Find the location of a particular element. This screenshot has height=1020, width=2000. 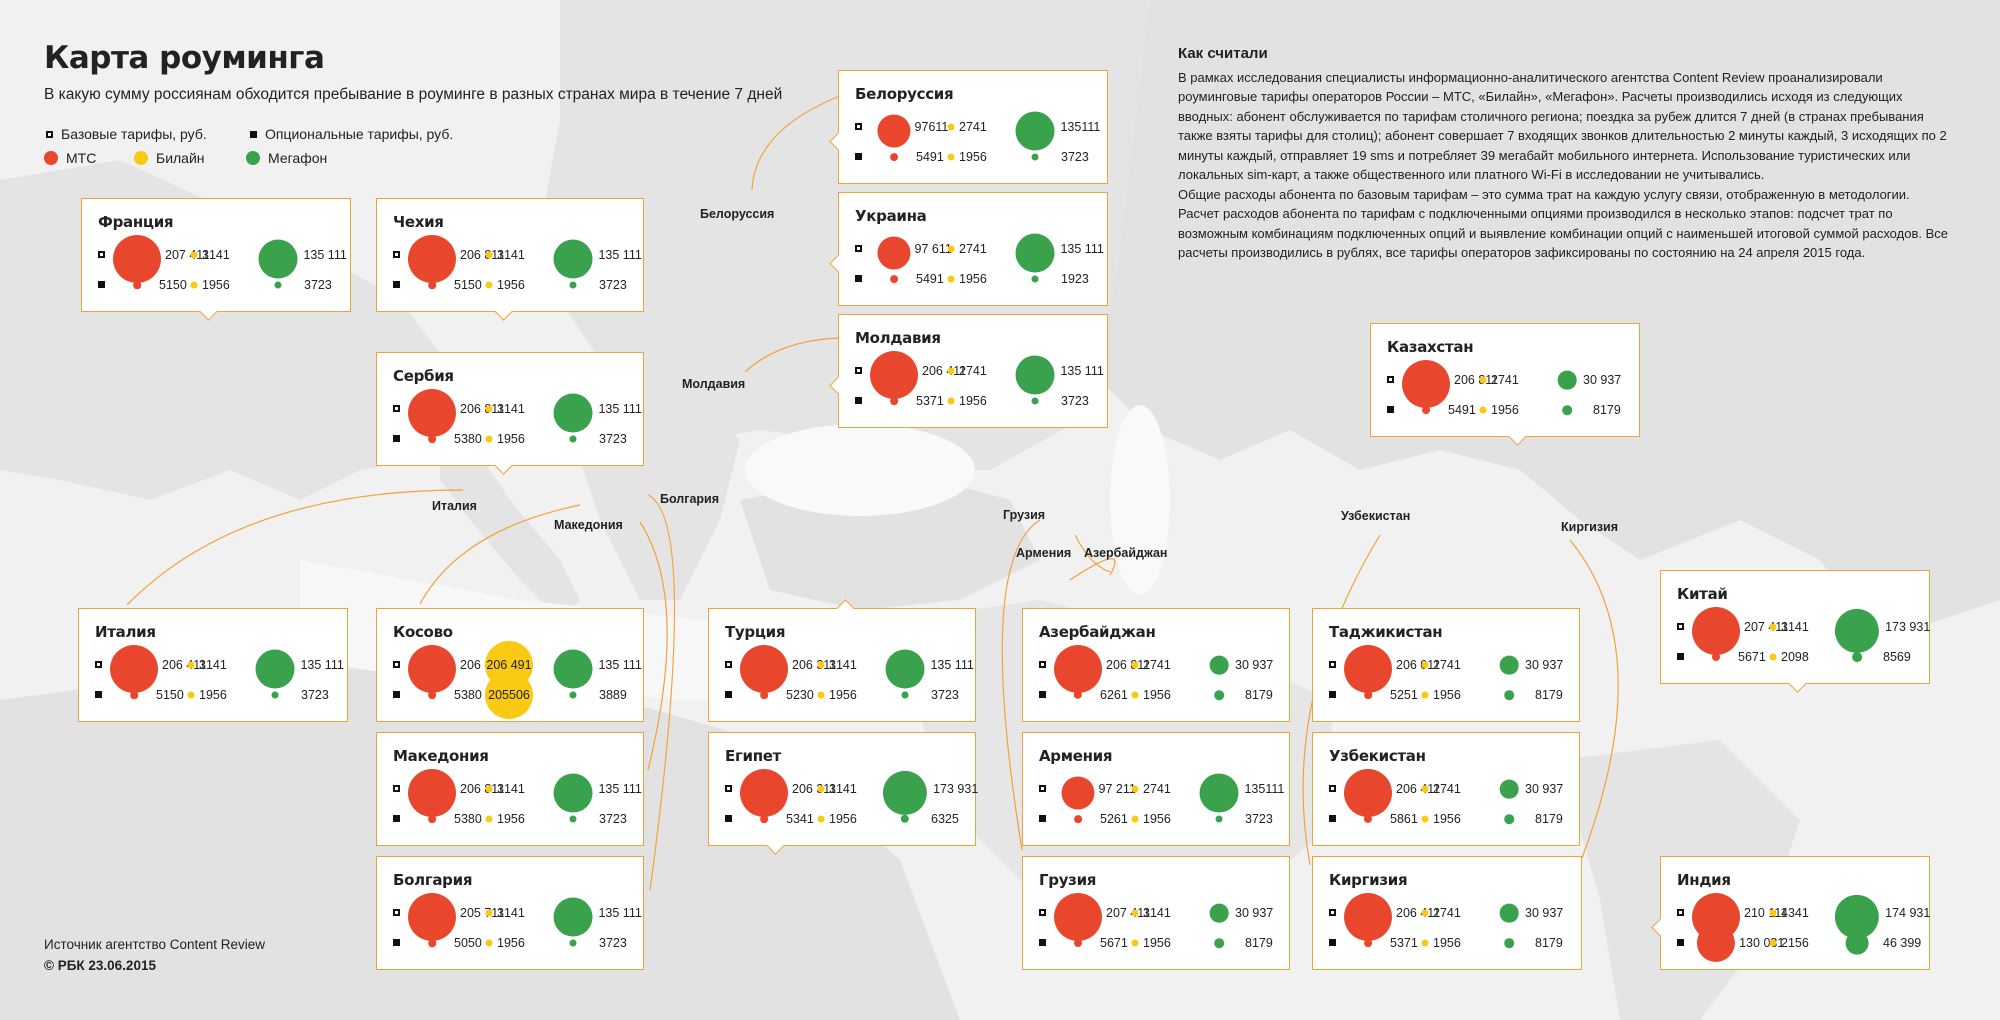

copyright-text: © РБК 23.06.2015 is located at coordinates (100, 965).